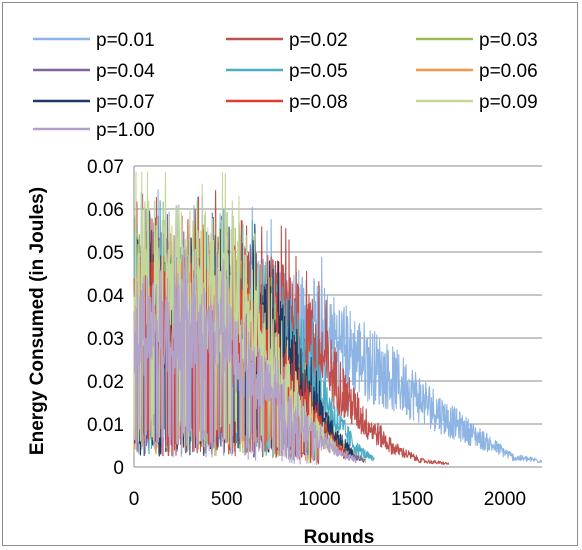  Describe the element at coordinates (105, 253) in the screenshot. I see `y-tick-label: 0.05` at that location.